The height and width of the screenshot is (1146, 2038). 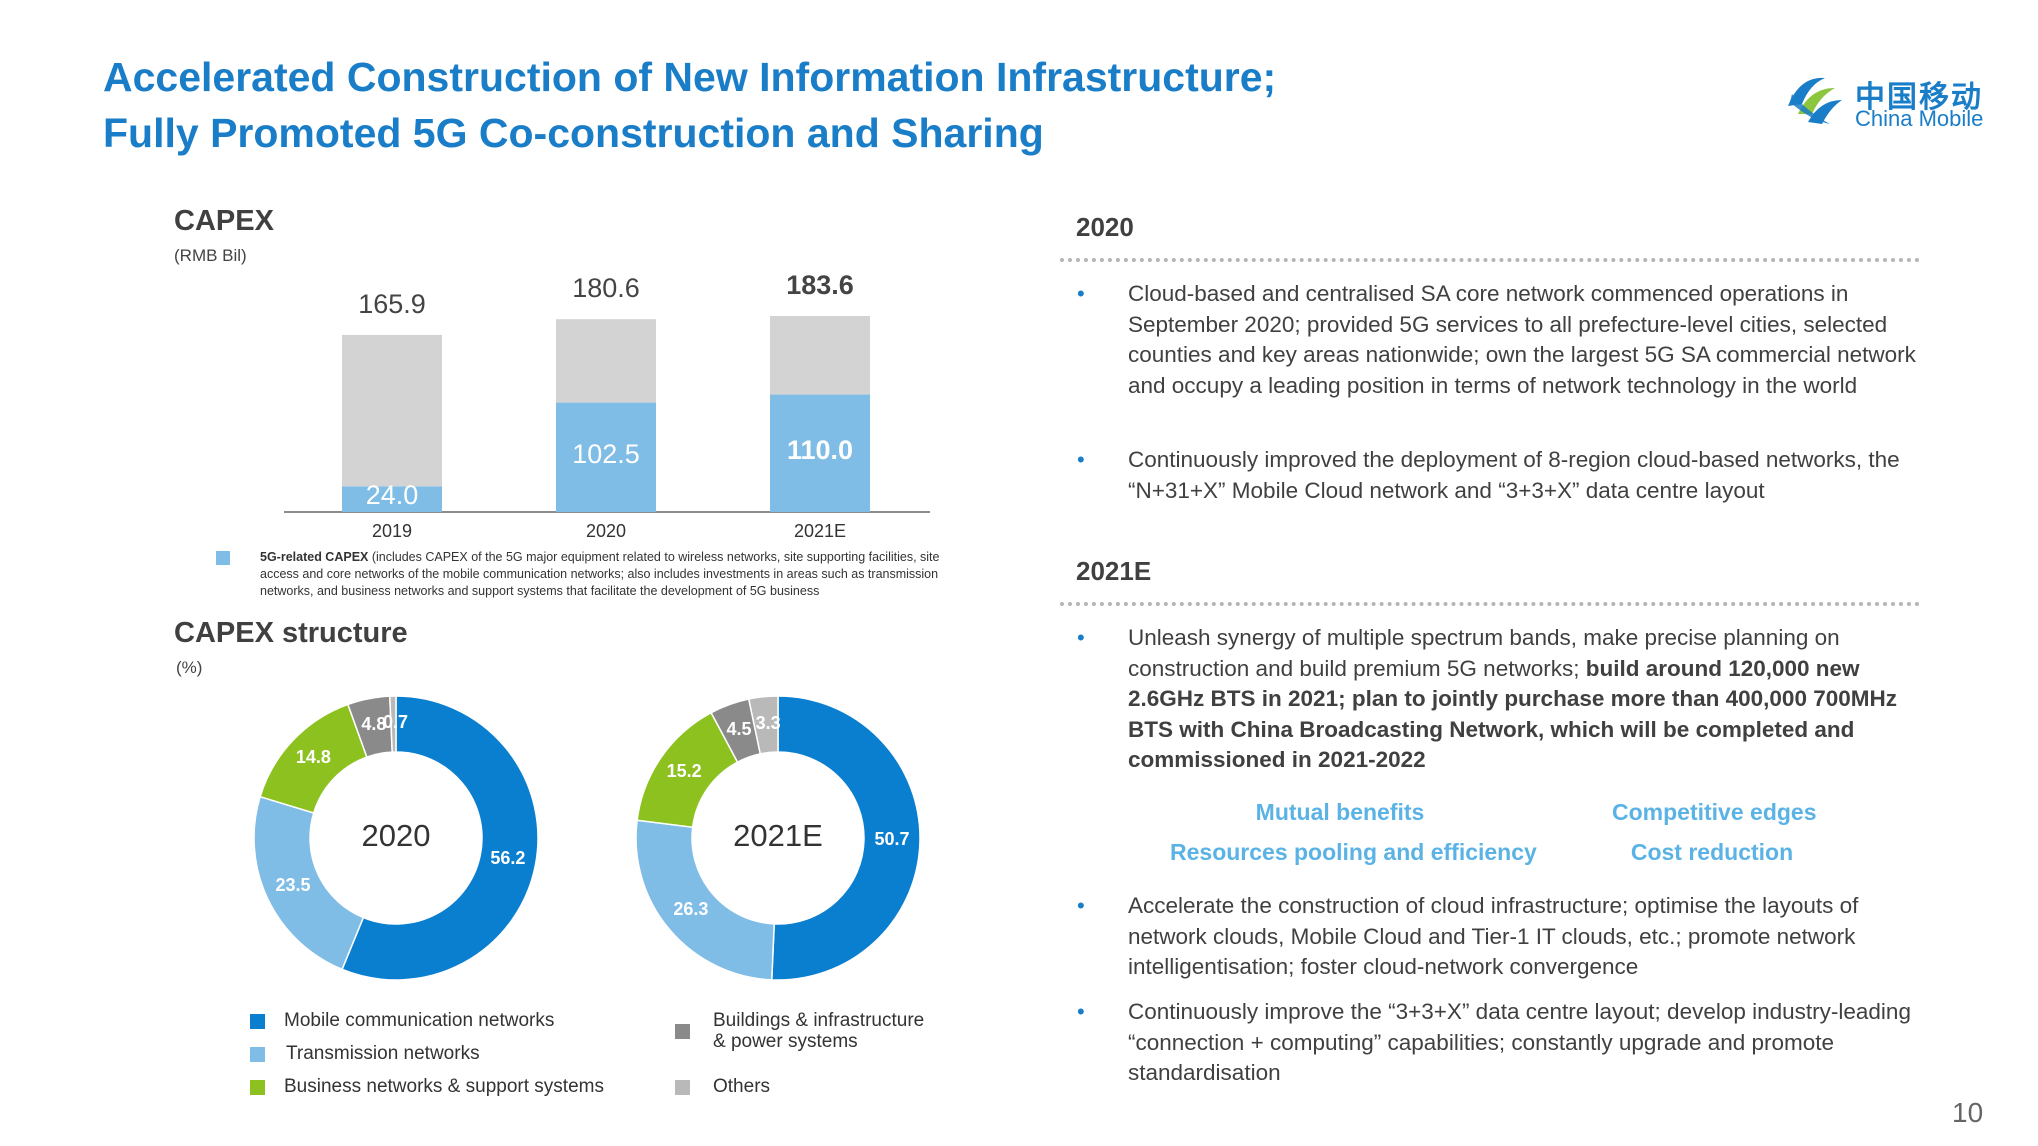 What do you see at coordinates (1815, 100) in the screenshot?
I see `china-mobile-logo-icon` at bounding box center [1815, 100].